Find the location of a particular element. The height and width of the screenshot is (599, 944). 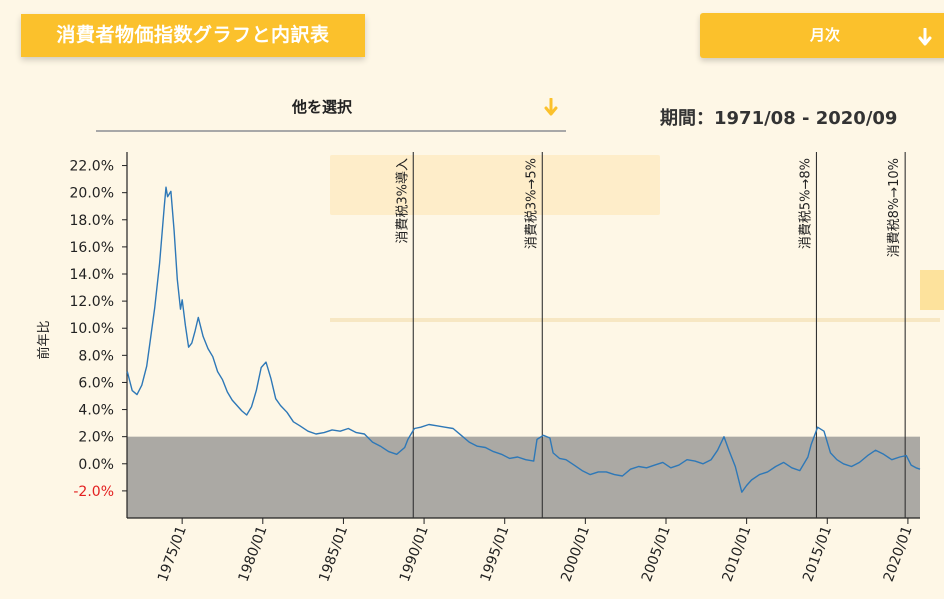

y-tick-label: 22.0% is located at coordinates (92, 167).